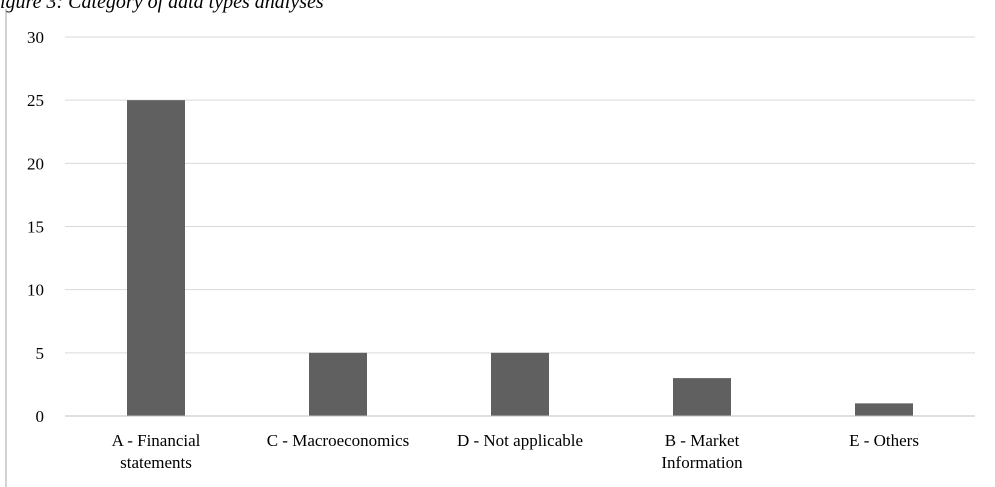 Image resolution: width=995 pixels, height=487 pixels. I want to click on x-category-label-line: A - Financial, so click(156, 440).